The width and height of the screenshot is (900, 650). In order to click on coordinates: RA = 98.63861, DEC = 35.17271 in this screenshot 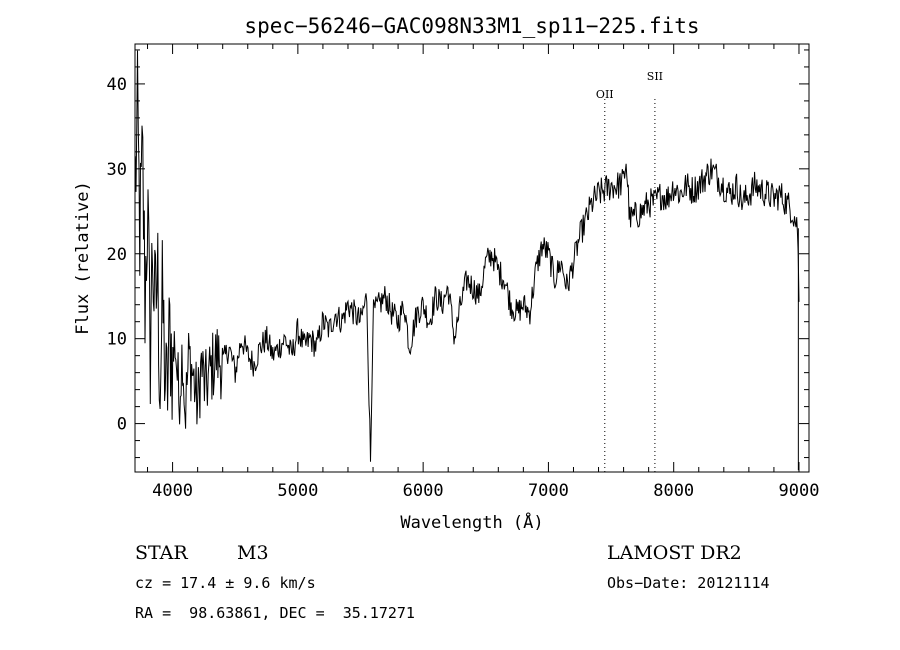, I will do `click(275, 613)`.